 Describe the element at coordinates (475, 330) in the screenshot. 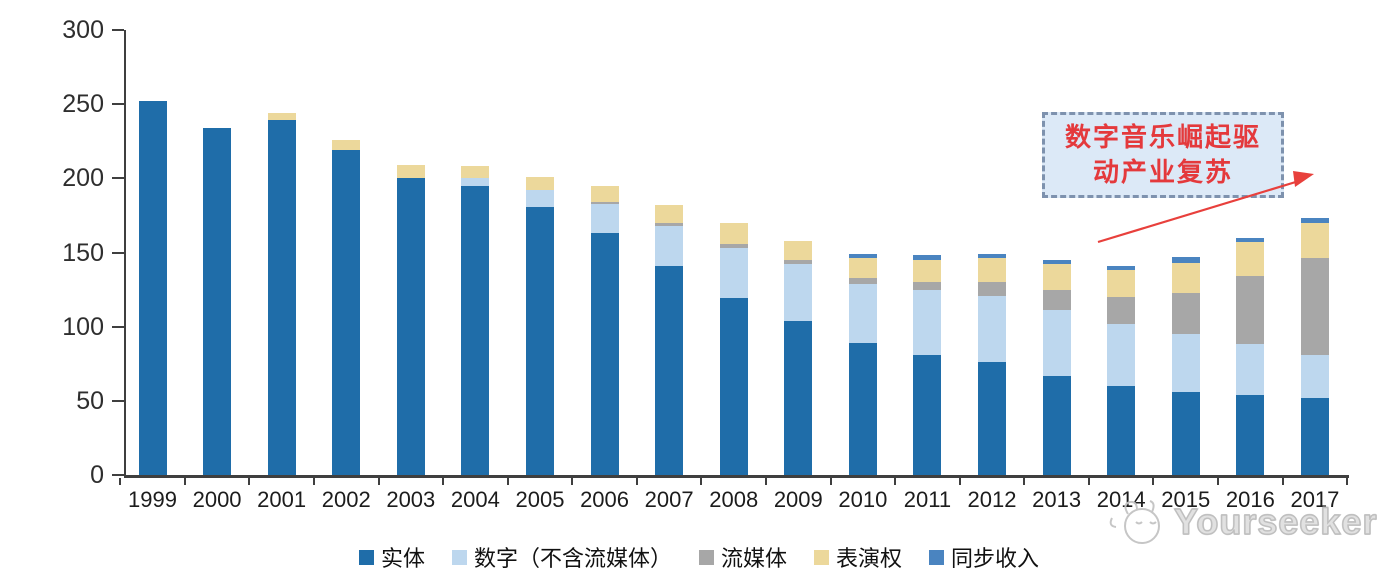

I see `bar-segment-2004-实体` at that location.